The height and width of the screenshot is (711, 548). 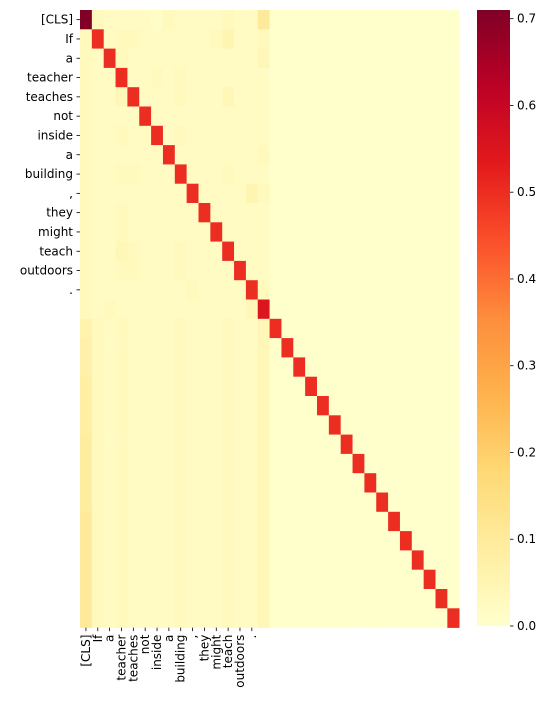 What do you see at coordinates (526, 366) in the screenshot?
I see `colorbar-tick-label: 0.3` at bounding box center [526, 366].